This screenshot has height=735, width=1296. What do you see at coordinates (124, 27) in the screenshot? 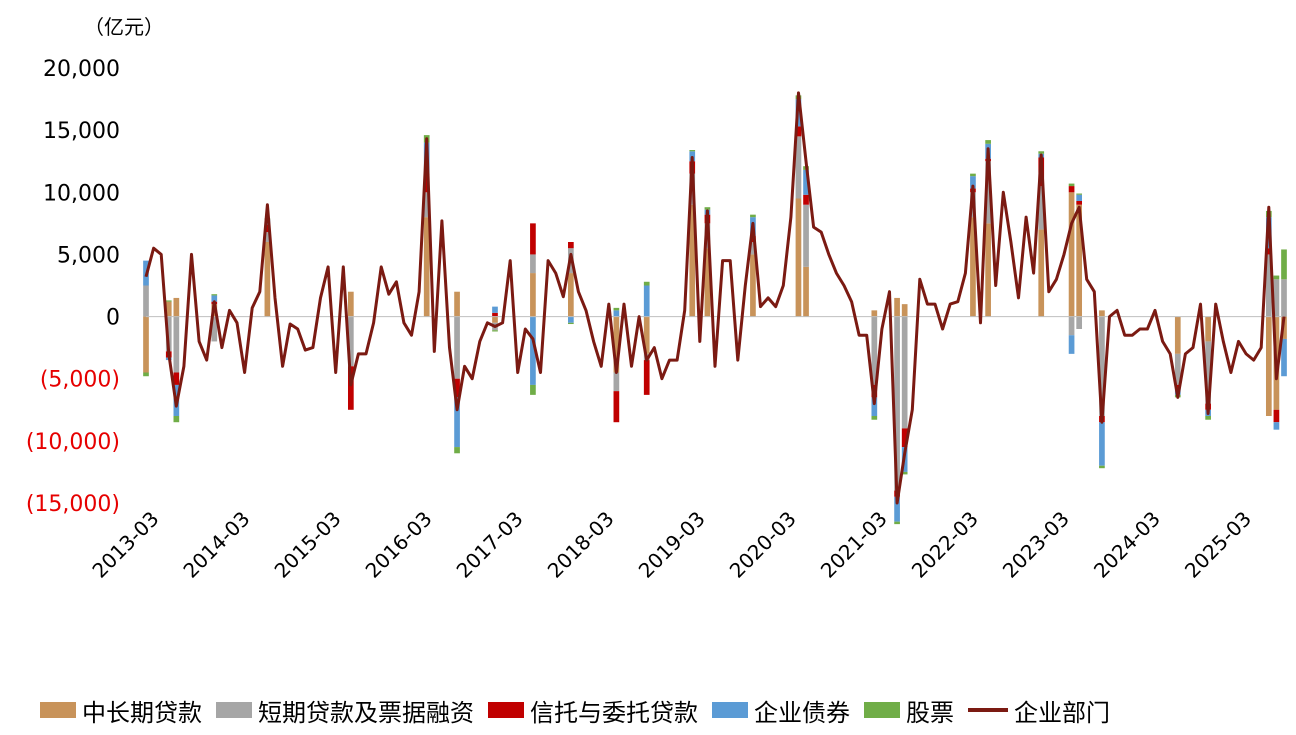
I see `y-unit-label: （亿元）` at bounding box center [124, 27].